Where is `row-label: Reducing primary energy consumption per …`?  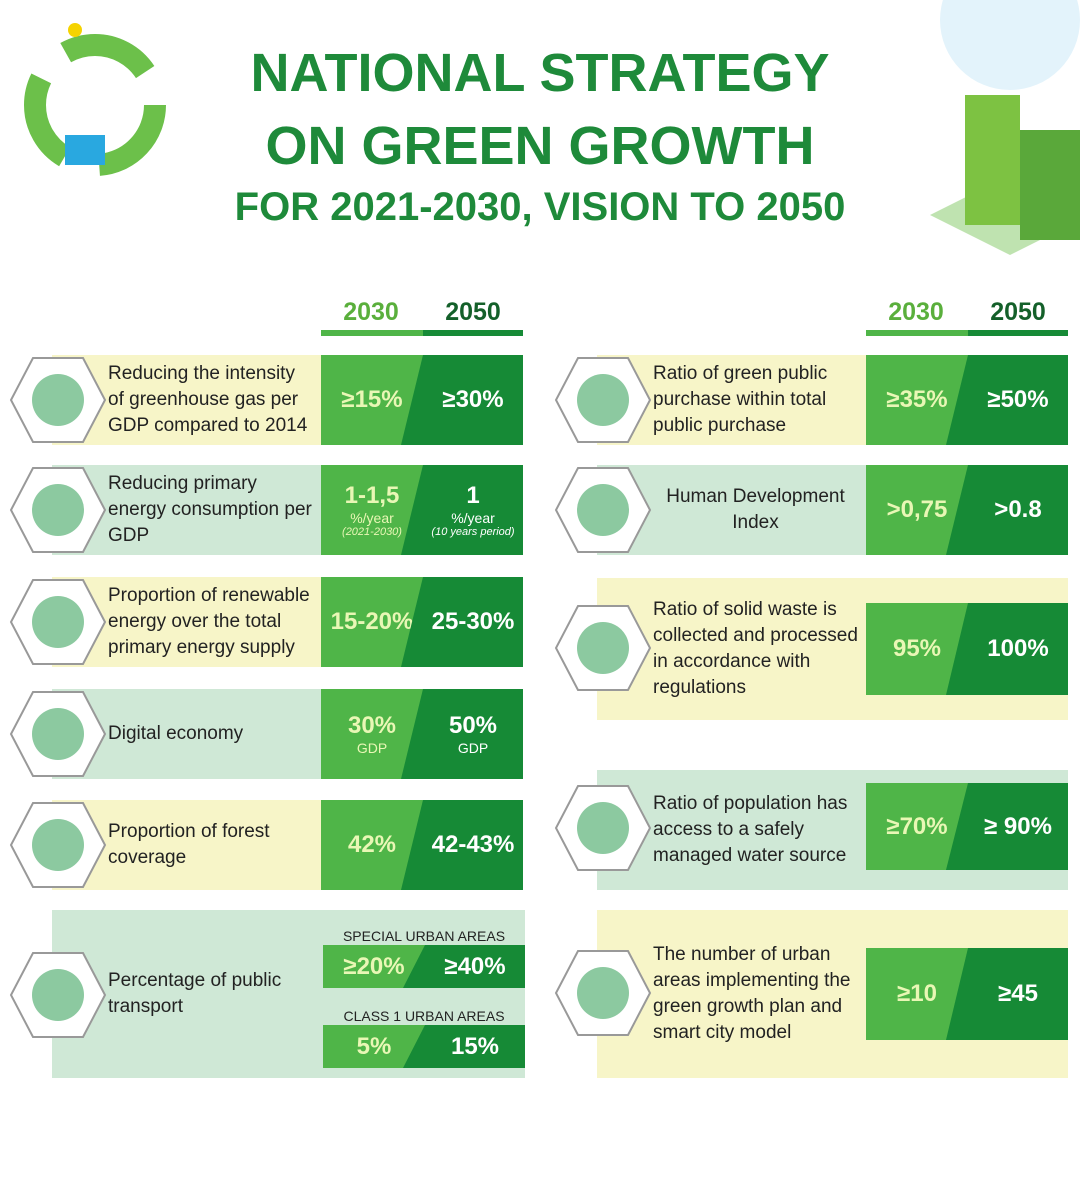 row-label: Reducing primary energy consumption per … is located at coordinates (210, 509).